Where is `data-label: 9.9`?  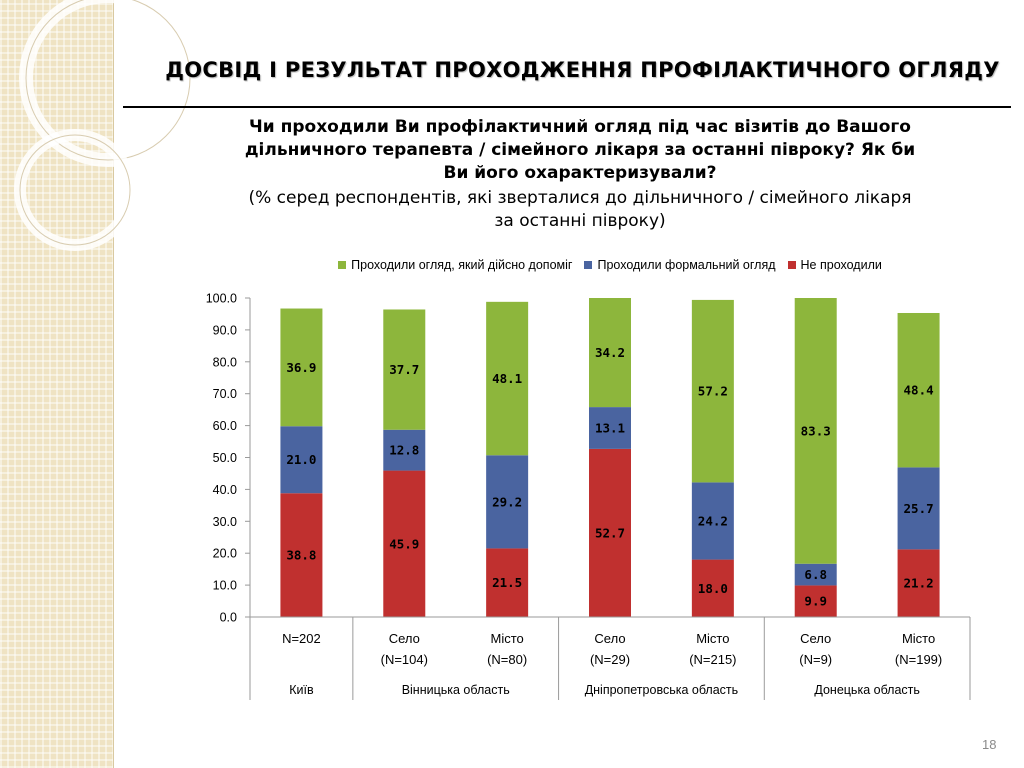
data-label: 9.9 is located at coordinates (815, 601).